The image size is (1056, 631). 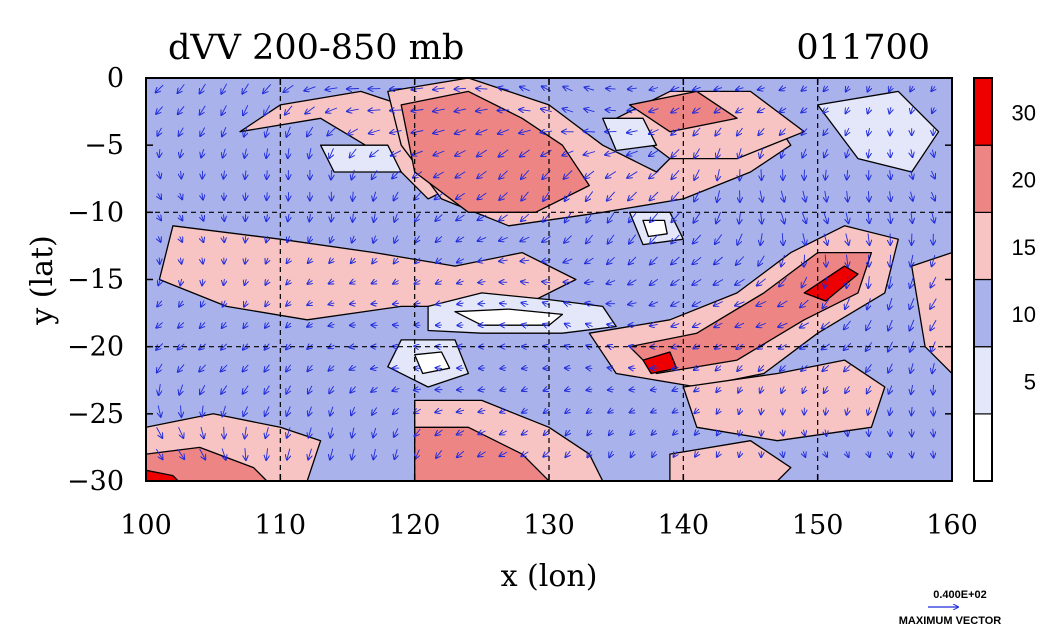 I want to click on vector-scale-value: 0.400E+02, so click(x=960, y=595).